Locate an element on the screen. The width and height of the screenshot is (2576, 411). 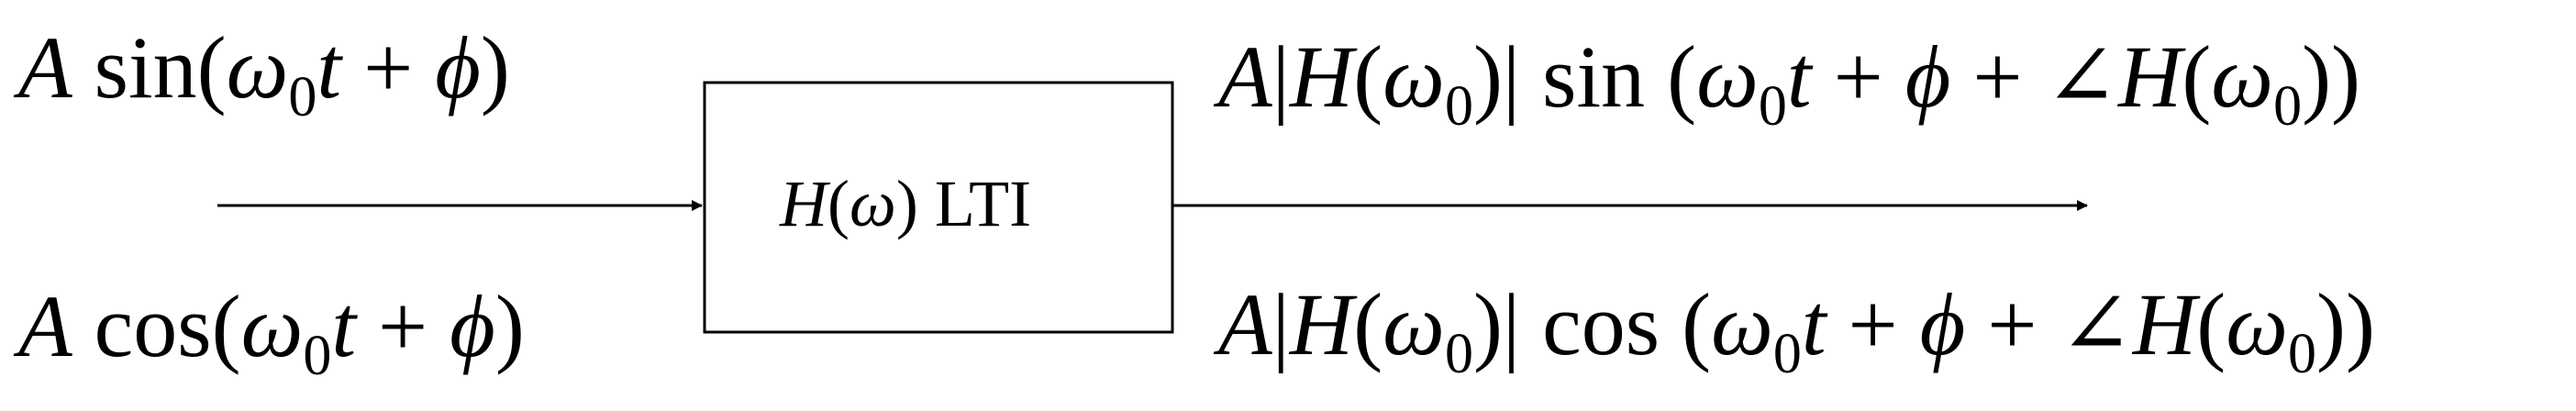
output-cos-expression: A|H(ω0)| cos (ω0t + ϕ + ∠H(ω0)) is located at coordinates (1796, 330).